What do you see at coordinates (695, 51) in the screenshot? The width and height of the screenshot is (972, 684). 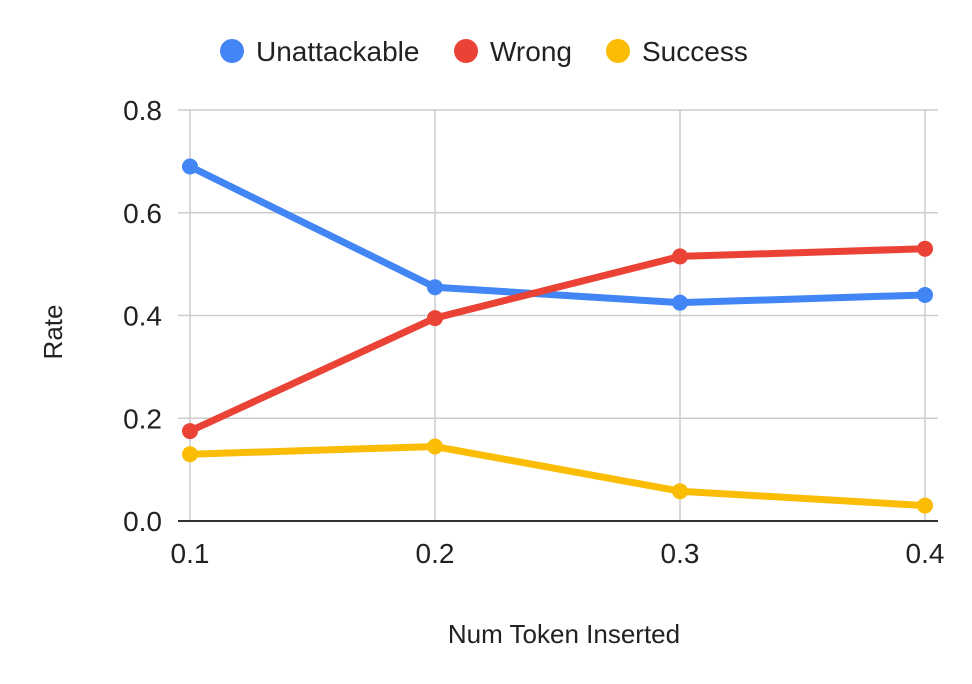 I see `legend-label-success: Success` at bounding box center [695, 51].